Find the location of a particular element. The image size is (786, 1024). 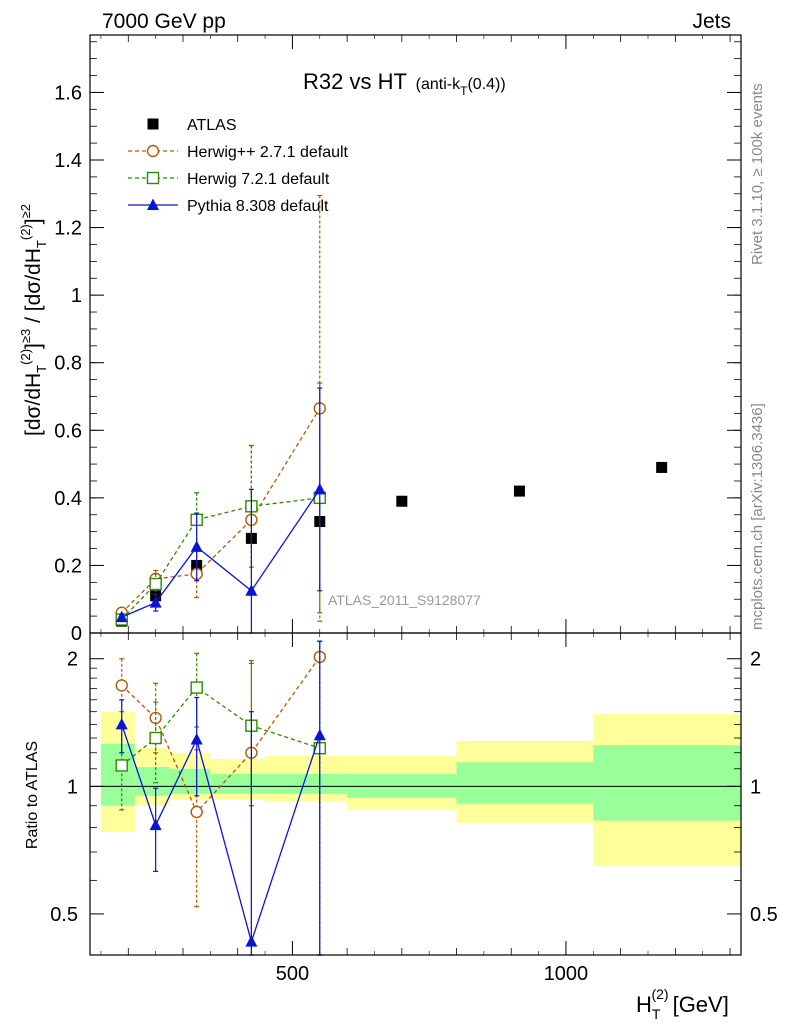

watermark: ATLAS_2011_S9128077 is located at coordinates (404, 600).